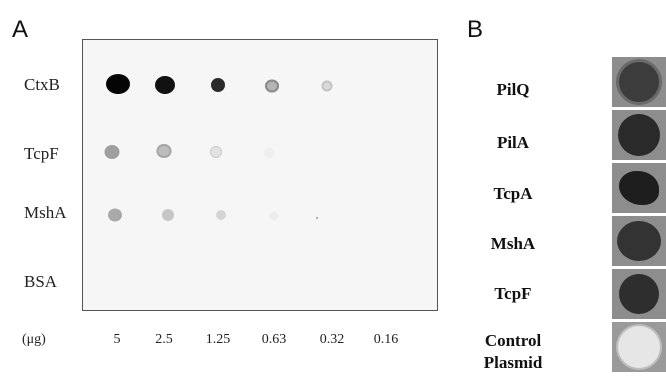  Describe the element at coordinates (639, 135) in the screenshot. I see `colony-image-pila` at that location.